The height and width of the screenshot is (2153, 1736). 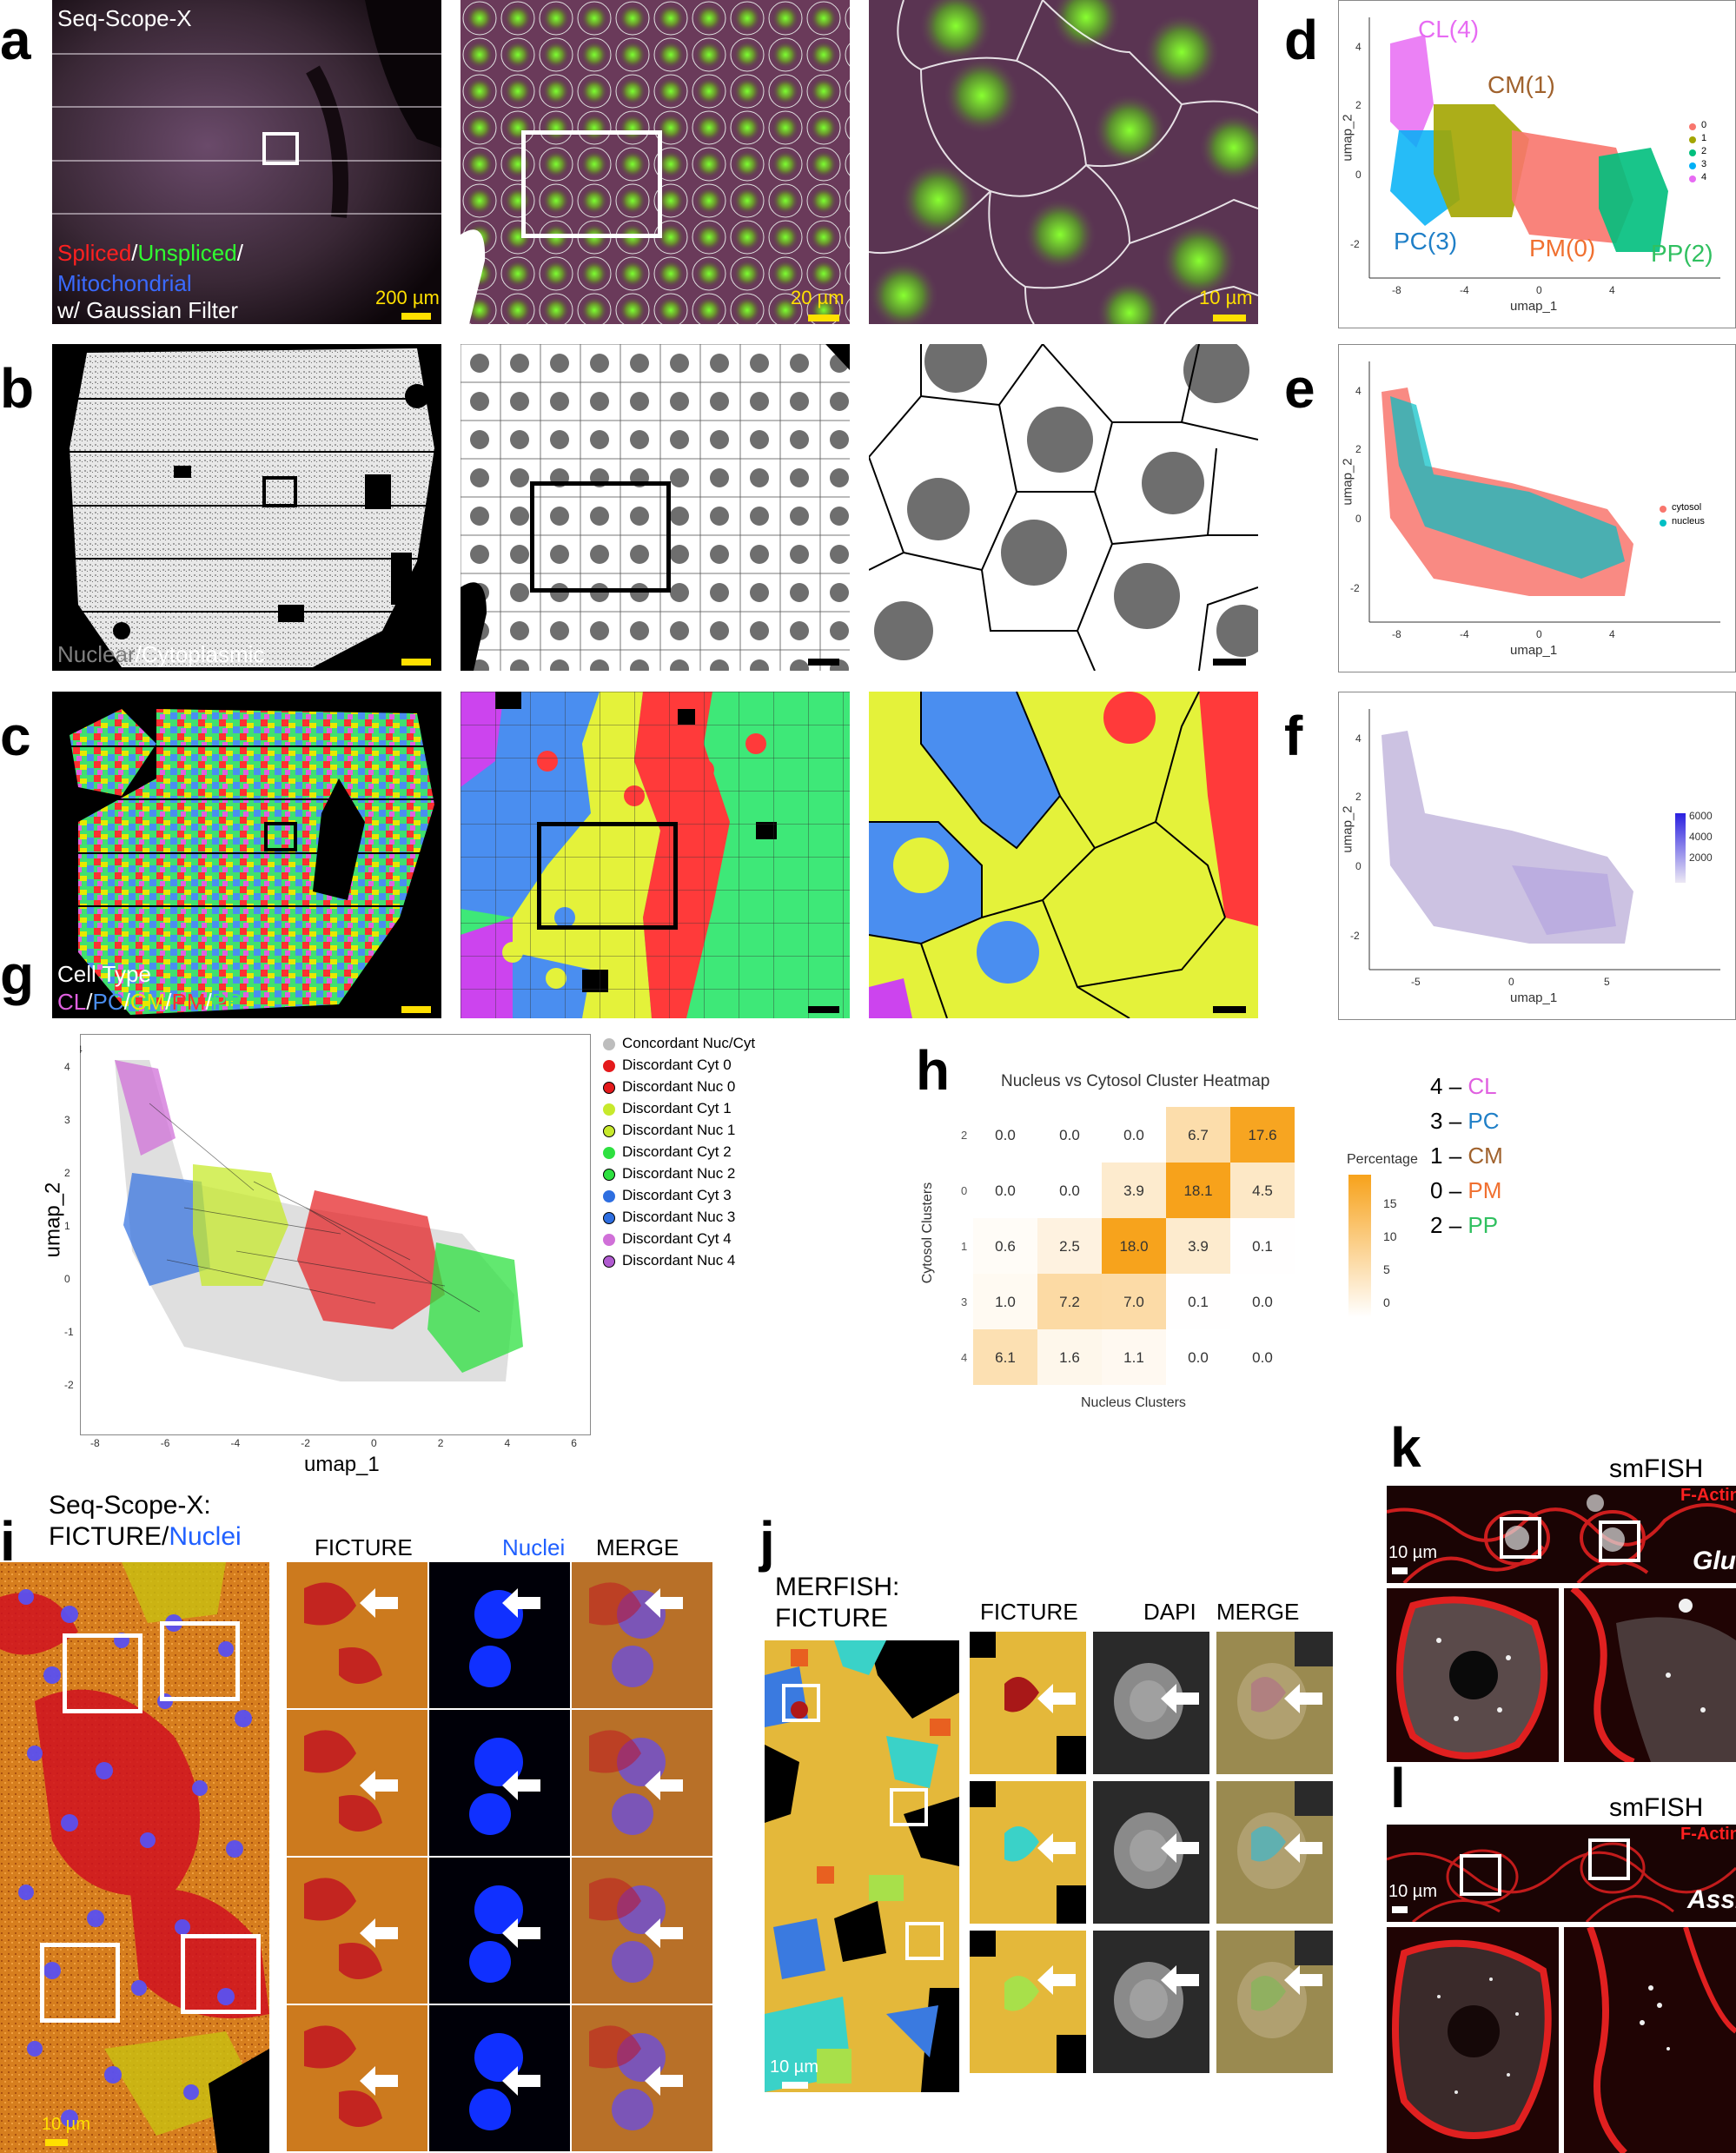 What do you see at coordinates (1449, 30) in the screenshot?
I see `cluster-label-cl: CL(4)` at bounding box center [1449, 30].